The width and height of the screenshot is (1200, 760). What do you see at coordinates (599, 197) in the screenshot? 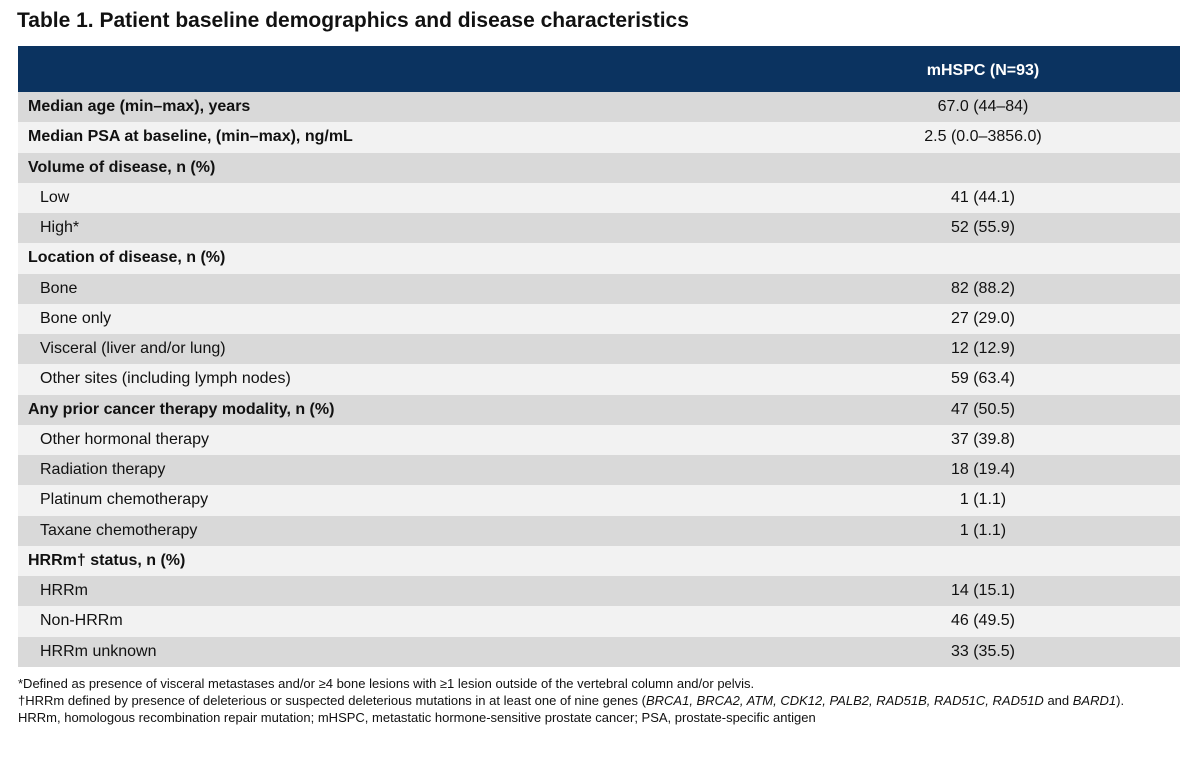
I see `table-row: Low 41 (44.1)` at bounding box center [599, 197].